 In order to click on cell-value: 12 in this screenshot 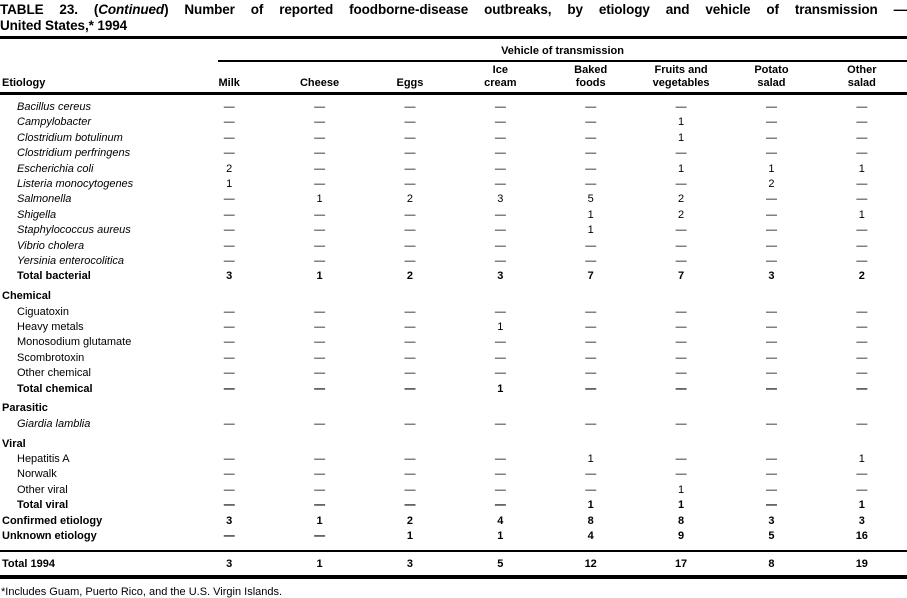, I will do `click(590, 564)`.